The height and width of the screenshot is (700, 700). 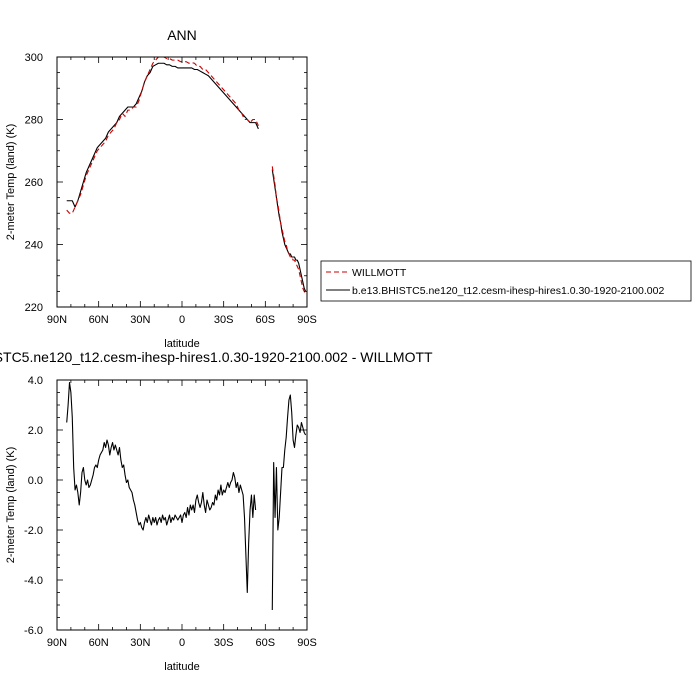 I want to click on y-tick-label: -4.0, so click(x=33, y=581).